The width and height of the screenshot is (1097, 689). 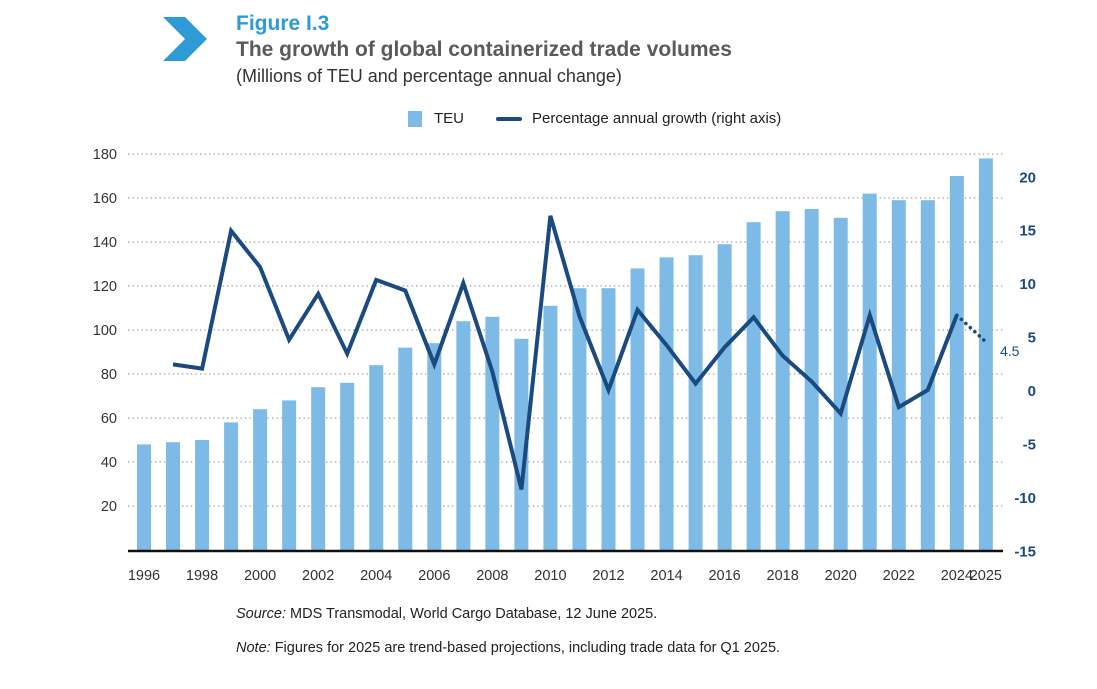 I want to click on x-tick-label: 2014, so click(x=666, y=576).